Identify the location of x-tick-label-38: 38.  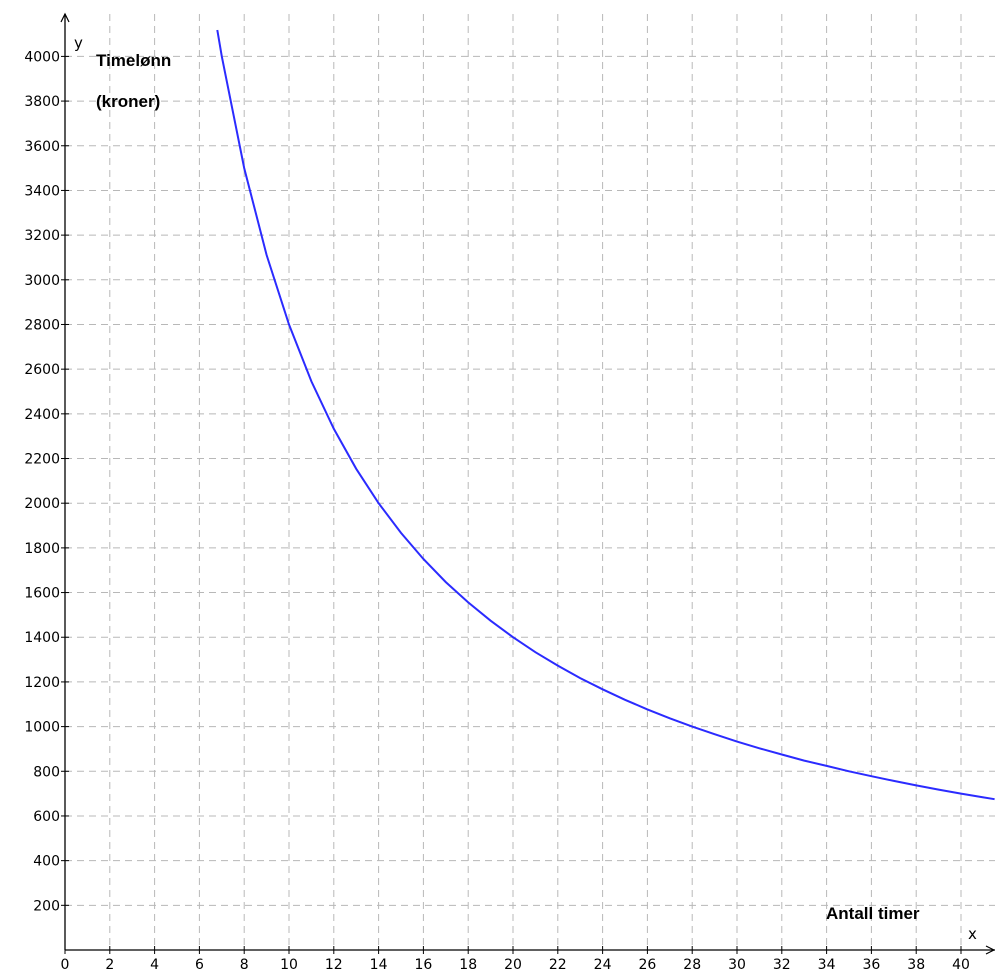
(916, 965).